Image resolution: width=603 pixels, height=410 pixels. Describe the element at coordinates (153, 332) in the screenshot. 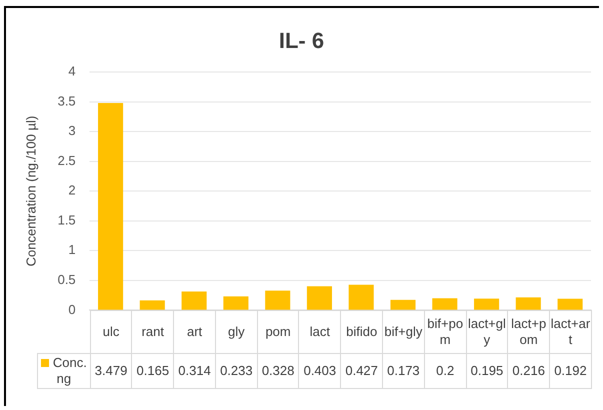

I see `x-tick-label: rant` at that location.